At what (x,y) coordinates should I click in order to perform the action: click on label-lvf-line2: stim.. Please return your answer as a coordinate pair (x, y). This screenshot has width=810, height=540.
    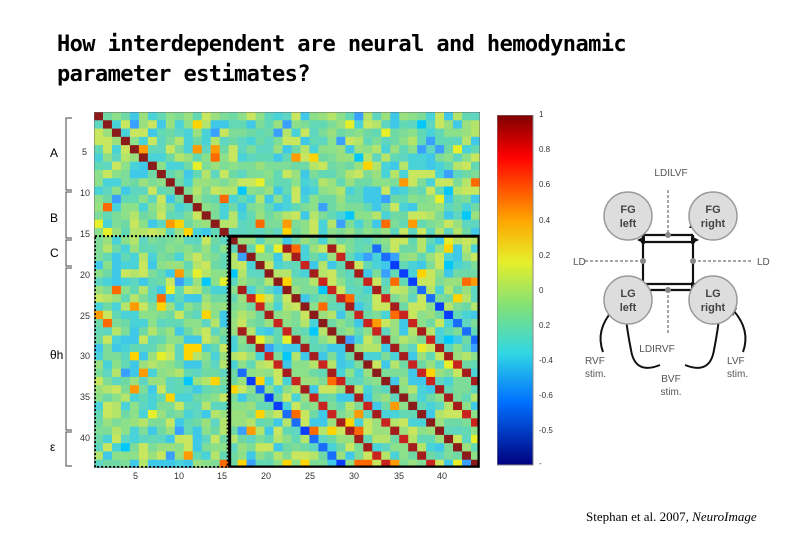
    Looking at the image, I should click on (737, 374).